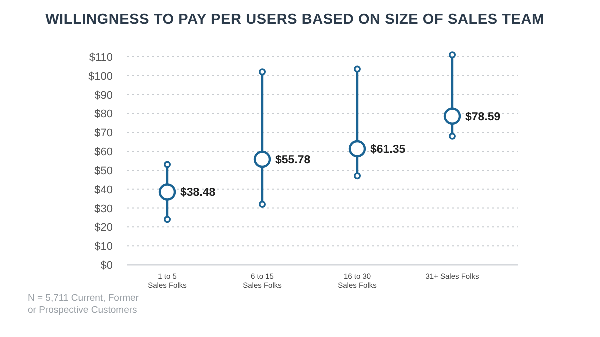  Describe the element at coordinates (103, 247) in the screenshot. I see `y-tick-label: $10` at that location.